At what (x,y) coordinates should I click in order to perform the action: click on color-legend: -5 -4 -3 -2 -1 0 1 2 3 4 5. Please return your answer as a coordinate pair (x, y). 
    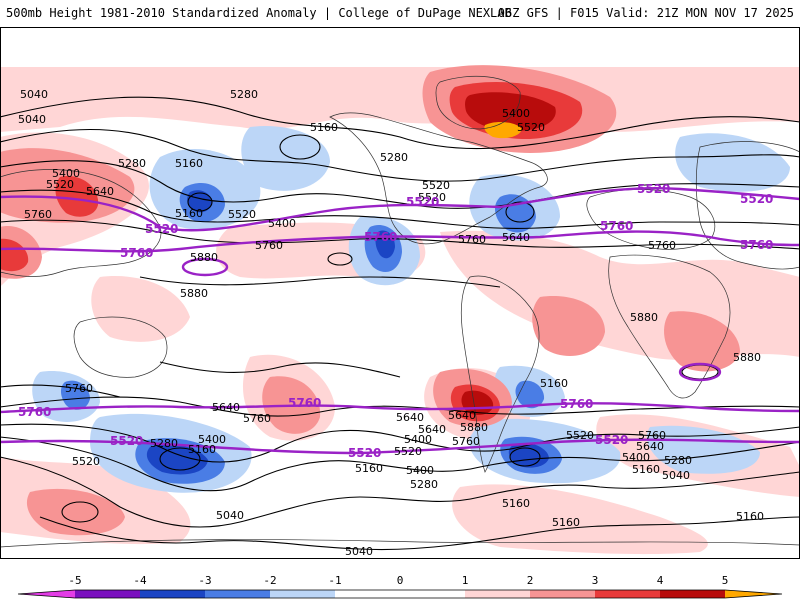
    Looking at the image, I should click on (400, 586).